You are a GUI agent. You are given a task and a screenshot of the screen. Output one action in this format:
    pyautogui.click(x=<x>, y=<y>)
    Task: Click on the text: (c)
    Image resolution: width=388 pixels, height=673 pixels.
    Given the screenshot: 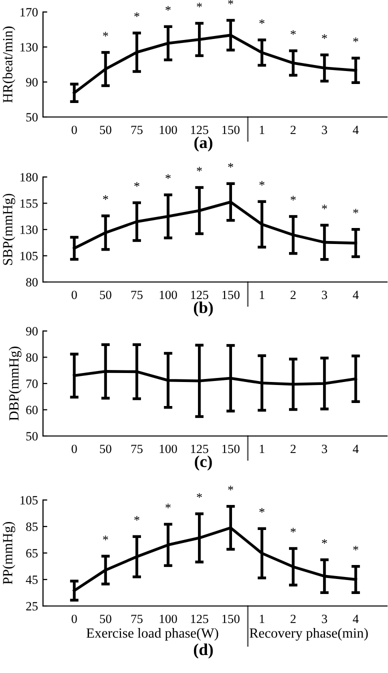 What is the action you would take?
    pyautogui.click(x=203, y=463)
    